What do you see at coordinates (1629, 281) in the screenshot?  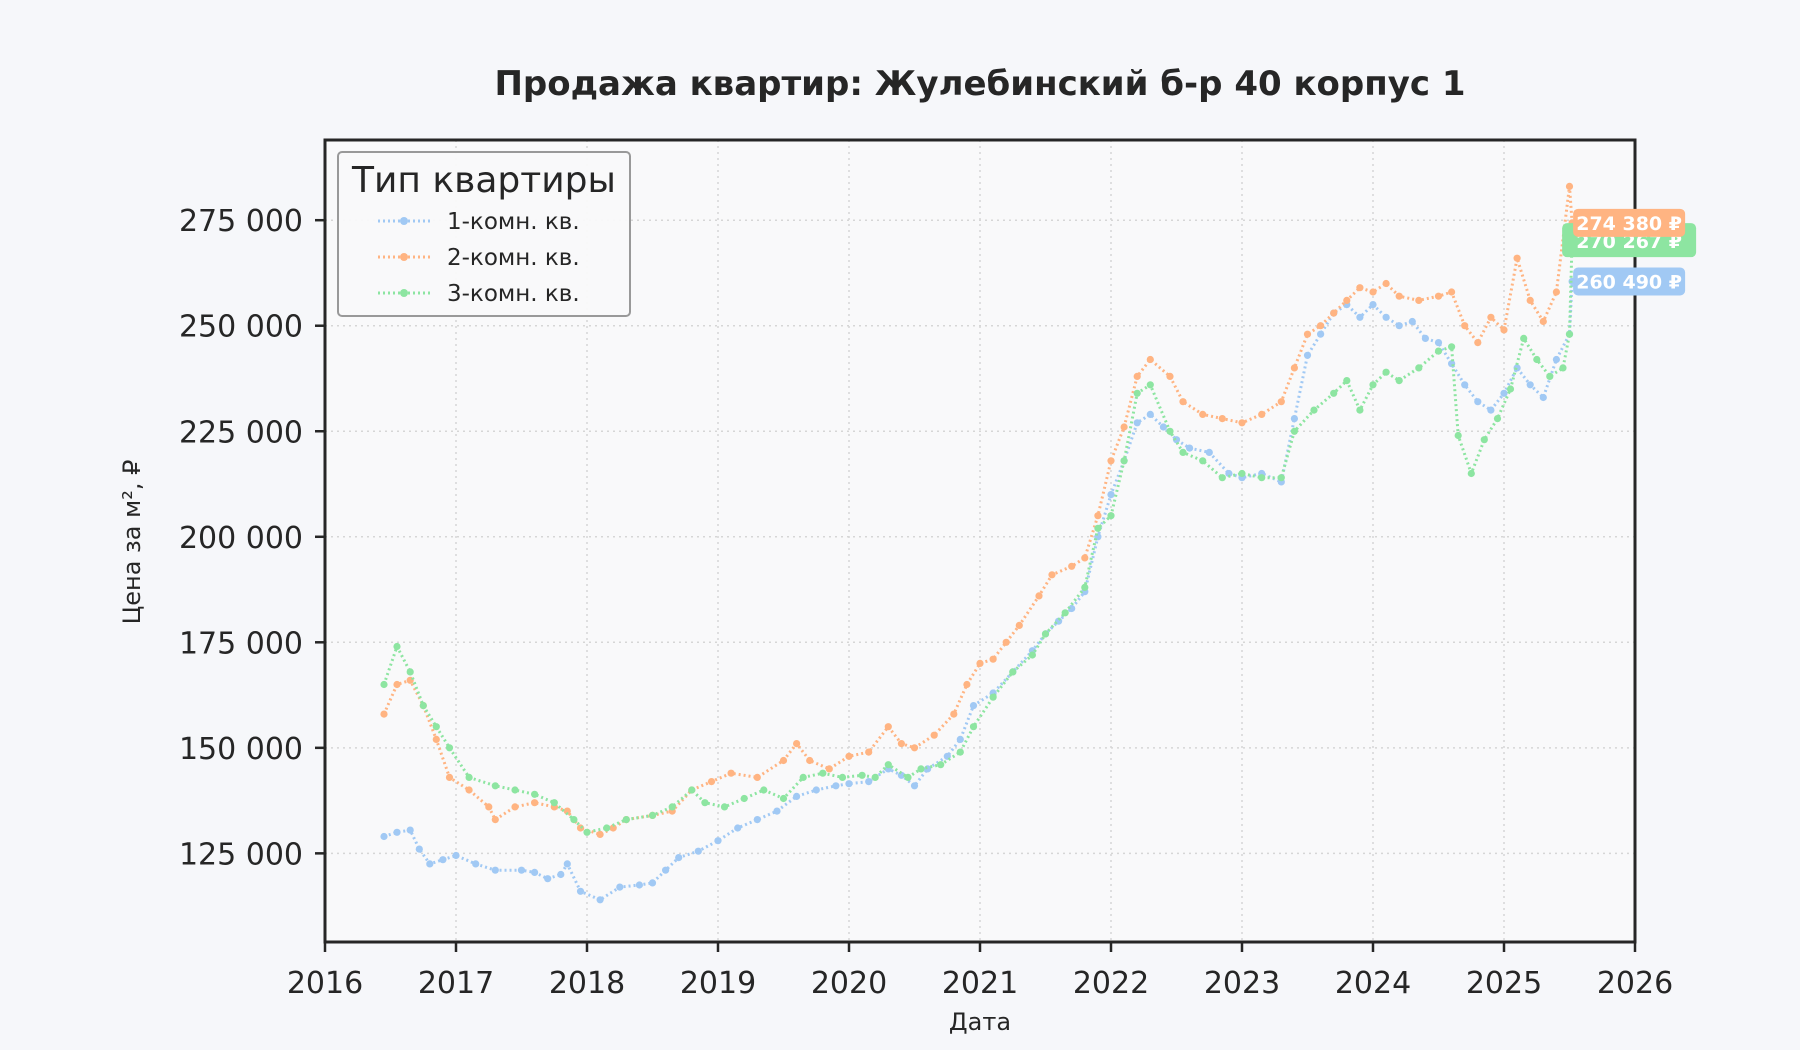 I see `end-label-box` at bounding box center [1629, 281].